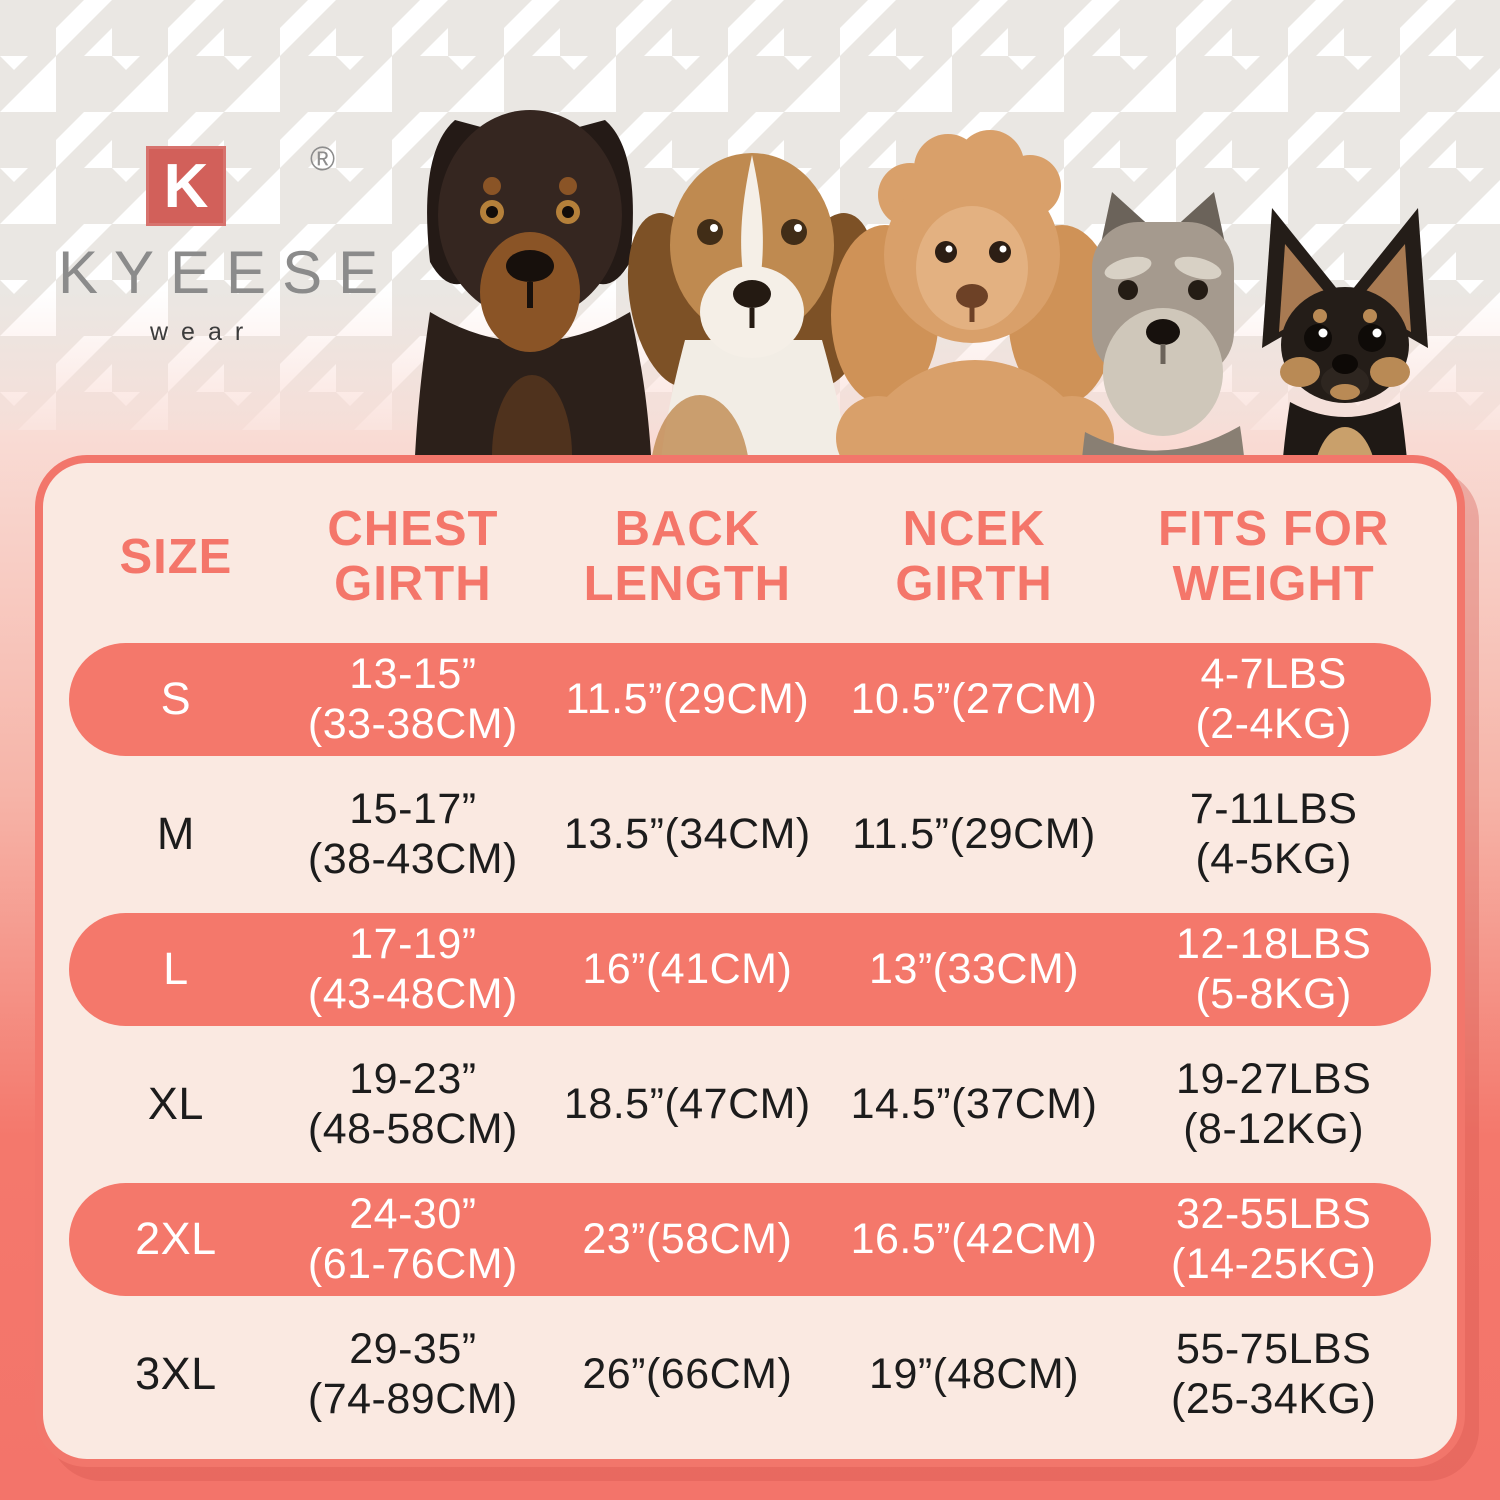  Describe the element at coordinates (687, 833) in the screenshot. I see `back-length-value: 13.5”(34CM)` at that location.